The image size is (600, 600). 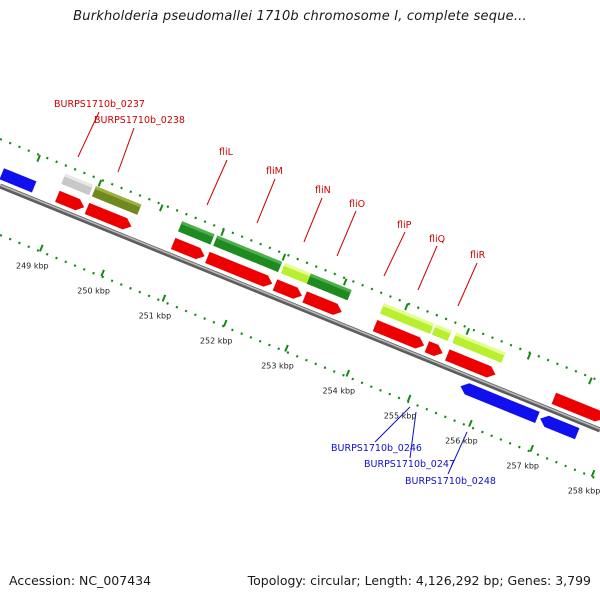 I want to click on cds-fliM-arrow, so click(x=239, y=270).